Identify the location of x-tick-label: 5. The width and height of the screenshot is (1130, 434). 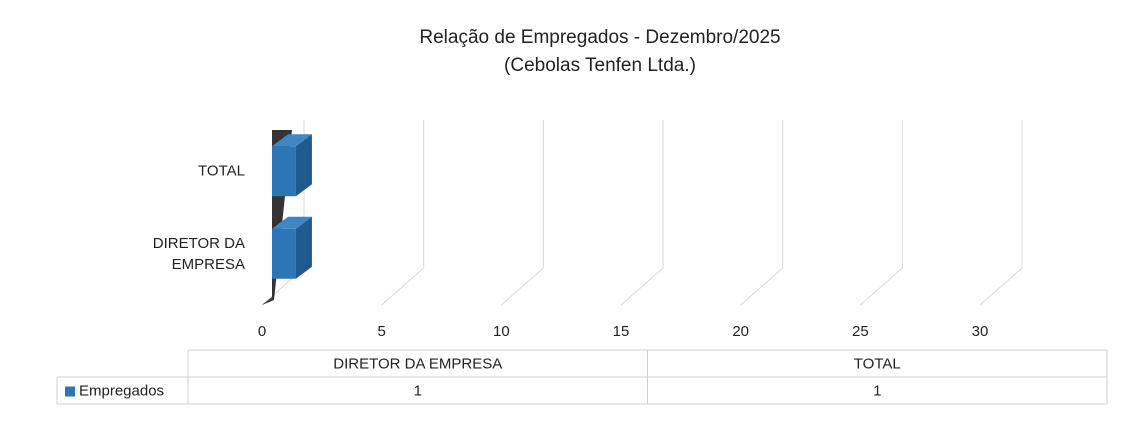
(381, 331).